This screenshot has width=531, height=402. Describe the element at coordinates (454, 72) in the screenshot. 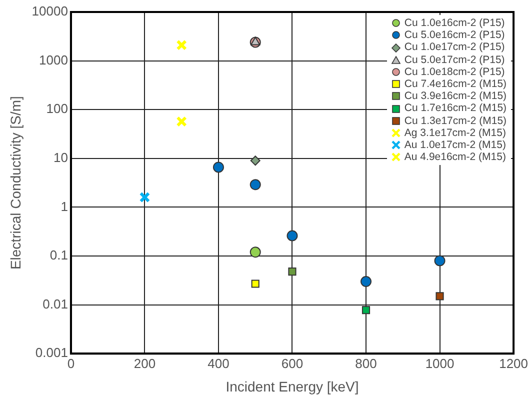

I see `legend-label: Cu 1.0e18cm-2 (P15)` at that location.